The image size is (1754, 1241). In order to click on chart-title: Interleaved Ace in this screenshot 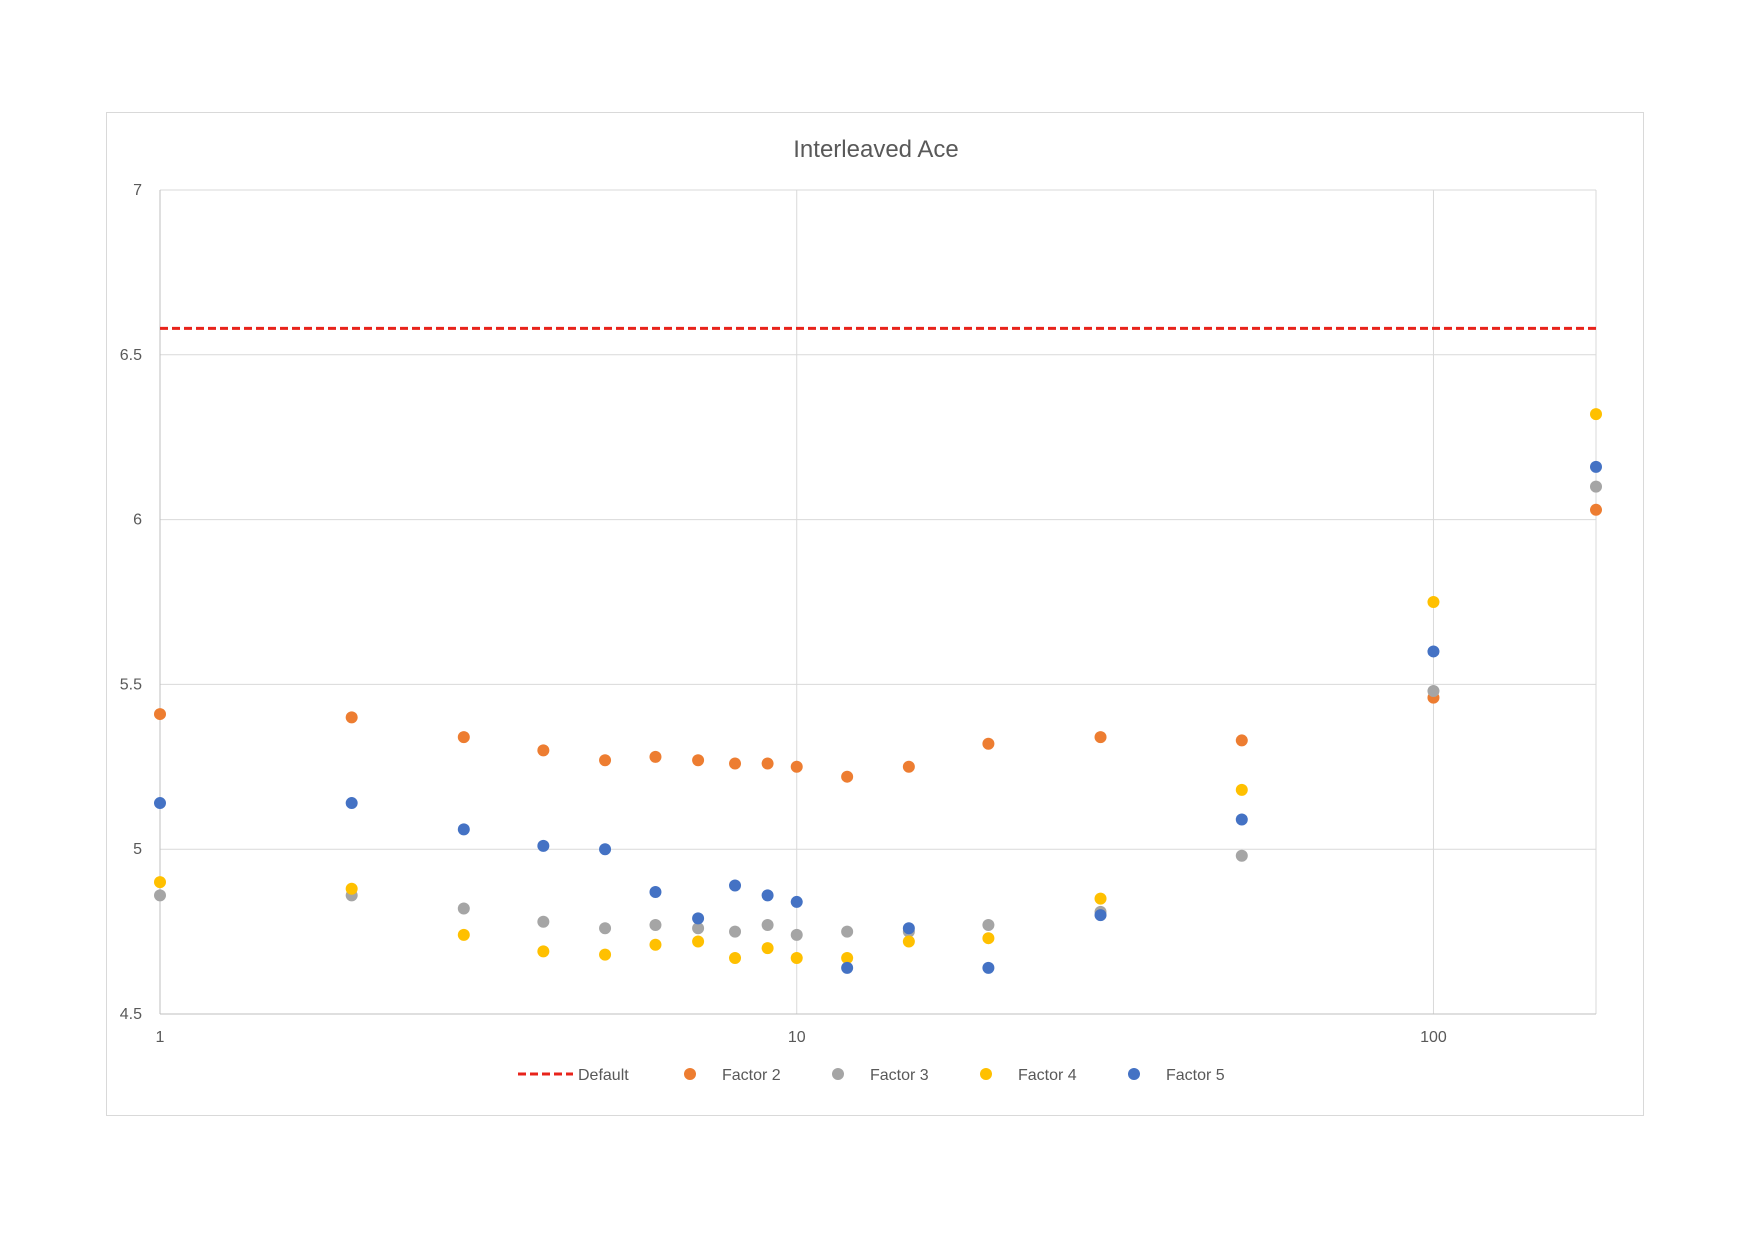, I will do `click(875, 149)`.